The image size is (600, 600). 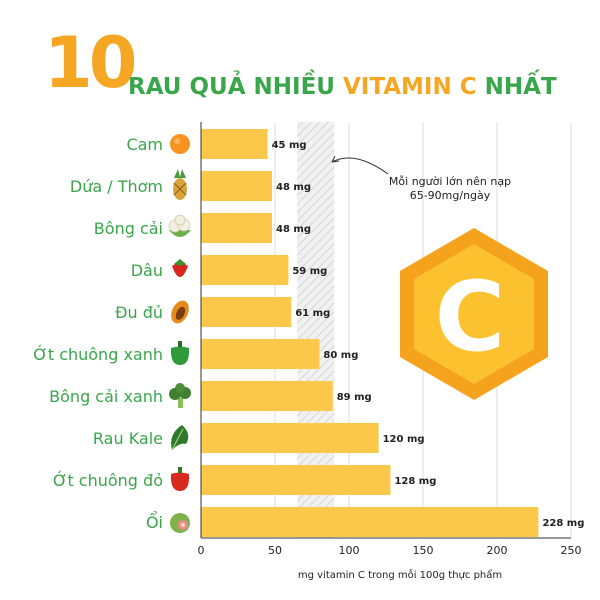 What do you see at coordinates (116, 186) in the screenshot?
I see `category-label: Dứa / Thơm` at bounding box center [116, 186].